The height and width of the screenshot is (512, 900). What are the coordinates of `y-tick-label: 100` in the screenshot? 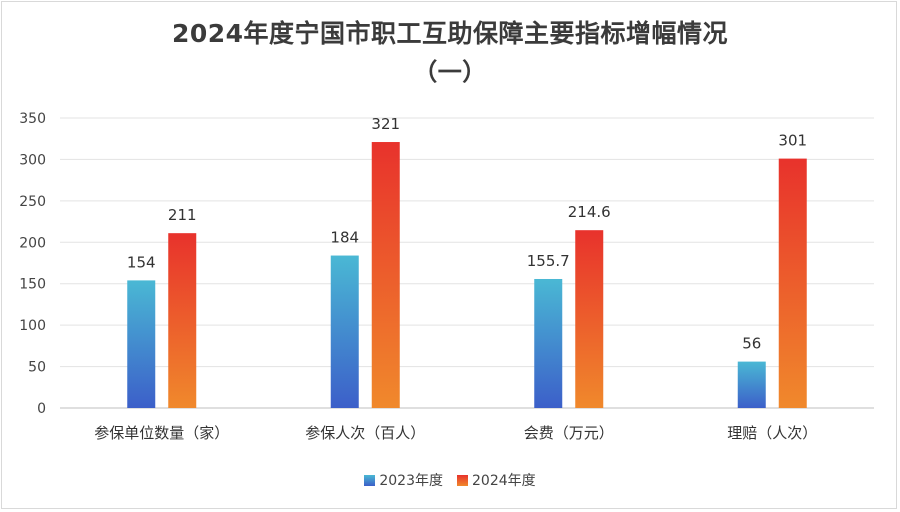 It's located at (32, 326).